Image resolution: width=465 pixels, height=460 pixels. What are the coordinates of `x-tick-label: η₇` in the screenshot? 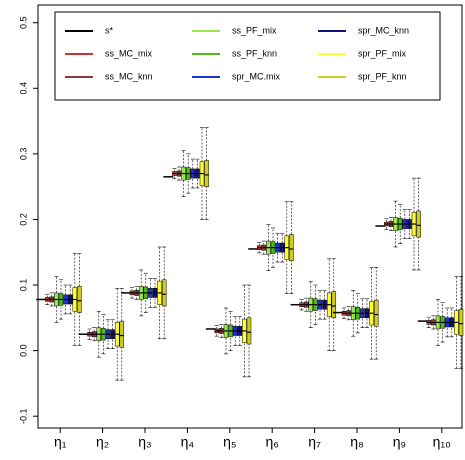 It's located at (314, 442).